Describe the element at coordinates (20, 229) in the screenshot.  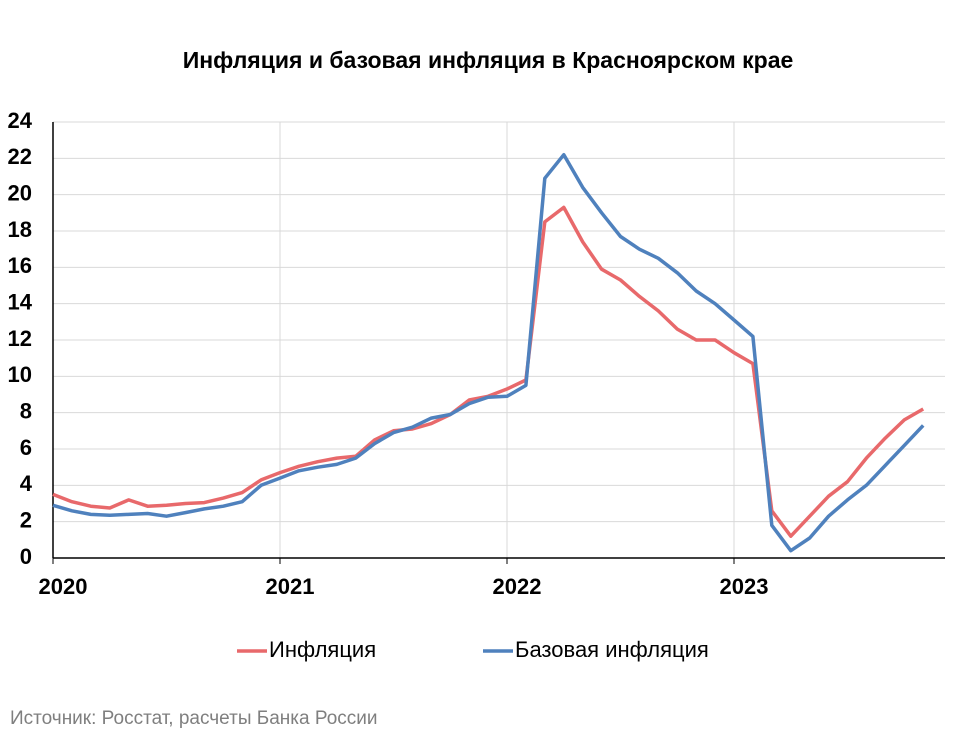
I see `y-tick-label: 18` at that location.